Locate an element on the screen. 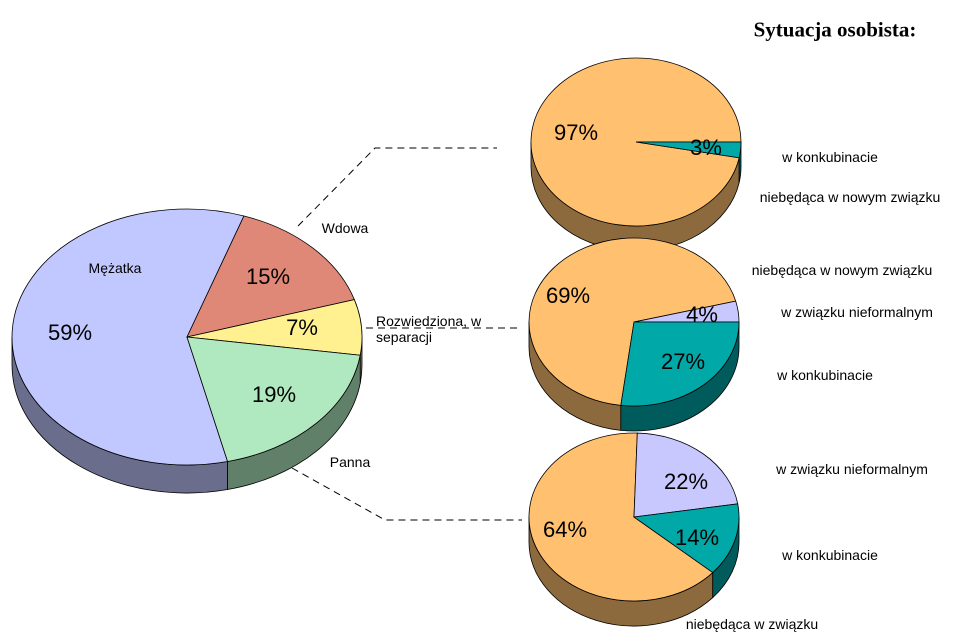 This screenshot has width=964, height=632. category-label: Mężatka is located at coordinates (115, 268).